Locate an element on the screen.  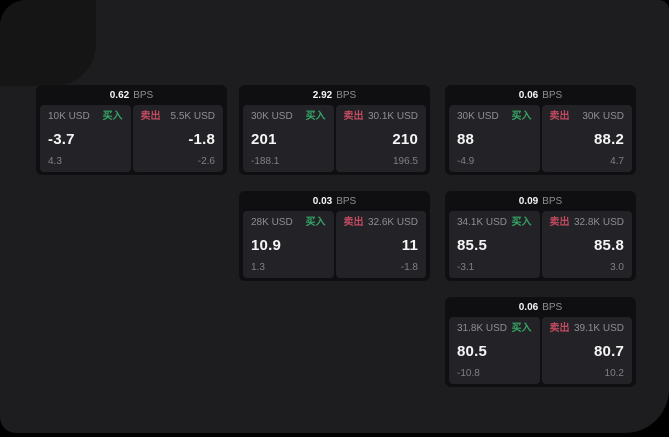
quote-cells: 30K USD 买入 88 -4.9 卖出 30K USD 88.2 4.7 is located at coordinates (540, 140).